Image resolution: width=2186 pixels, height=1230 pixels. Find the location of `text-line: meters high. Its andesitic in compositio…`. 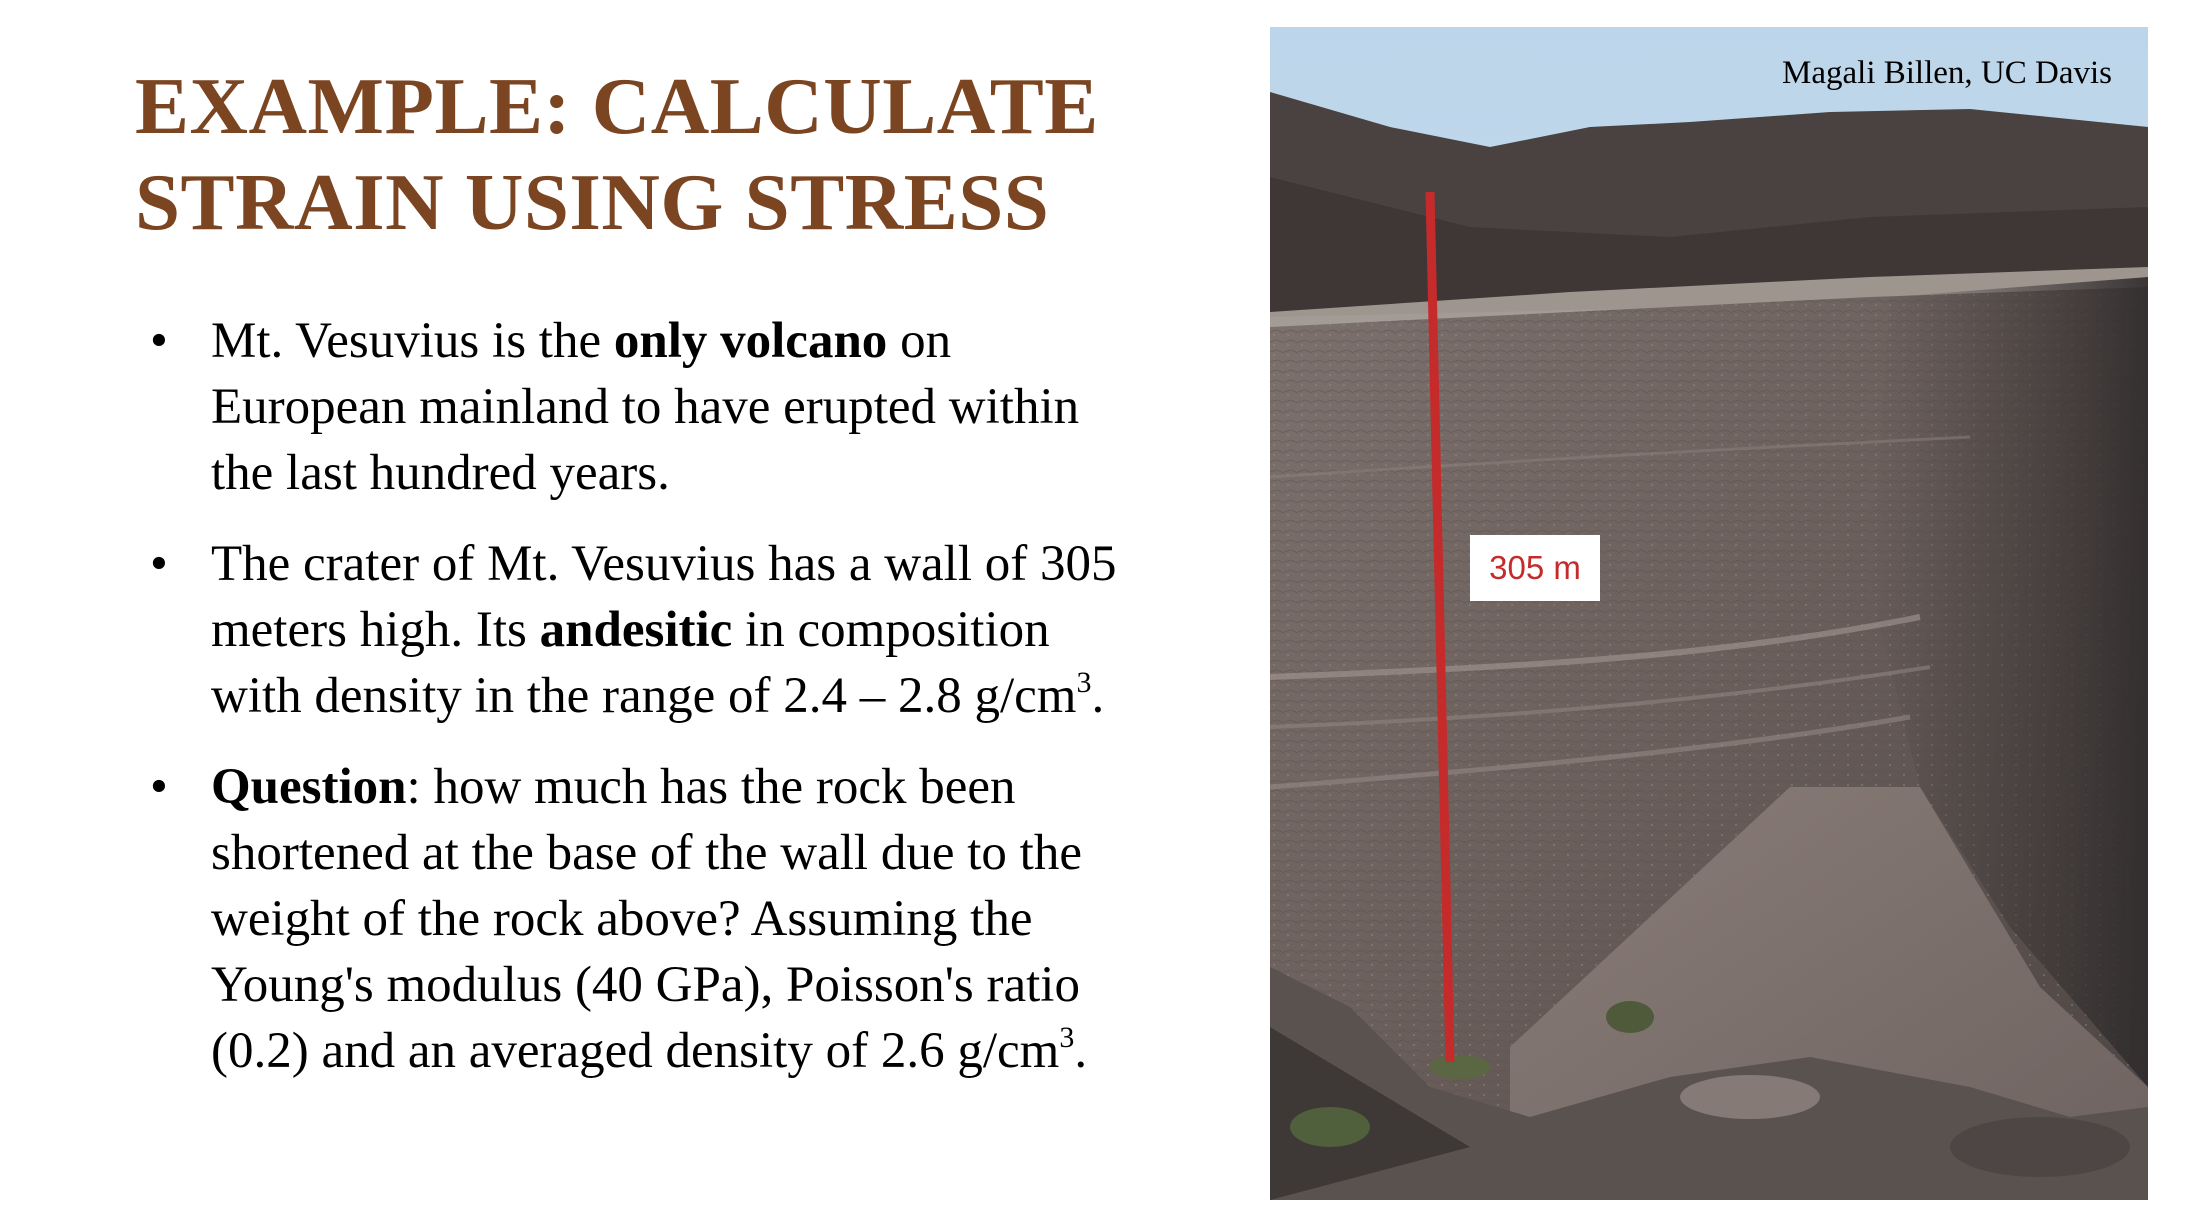

text-line: meters high. Its andesitic in compositio… is located at coordinates (630, 630).